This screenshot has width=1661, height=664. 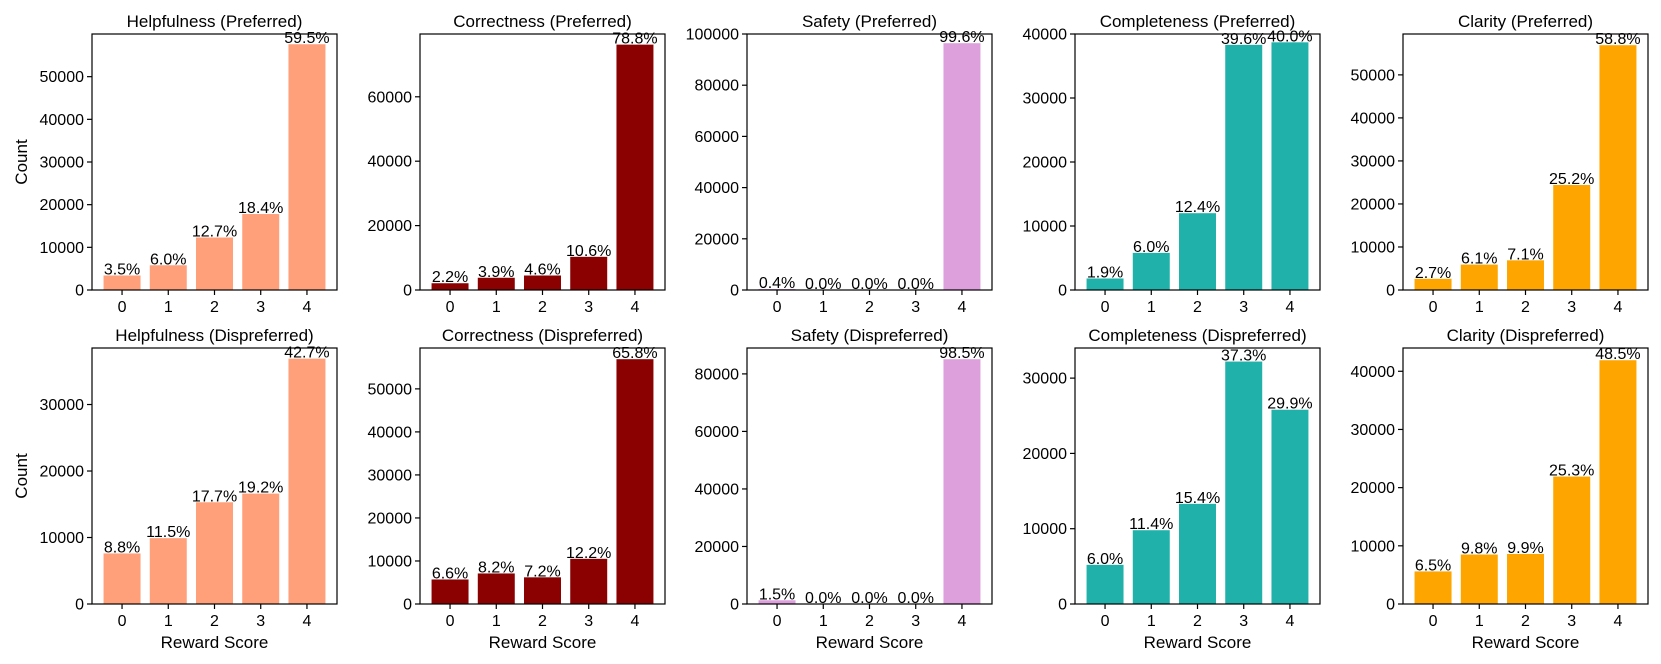 What do you see at coordinates (1197, 498) in the screenshot?
I see `data-label-completeness-dispreferred-2: 15.4%` at bounding box center [1197, 498].